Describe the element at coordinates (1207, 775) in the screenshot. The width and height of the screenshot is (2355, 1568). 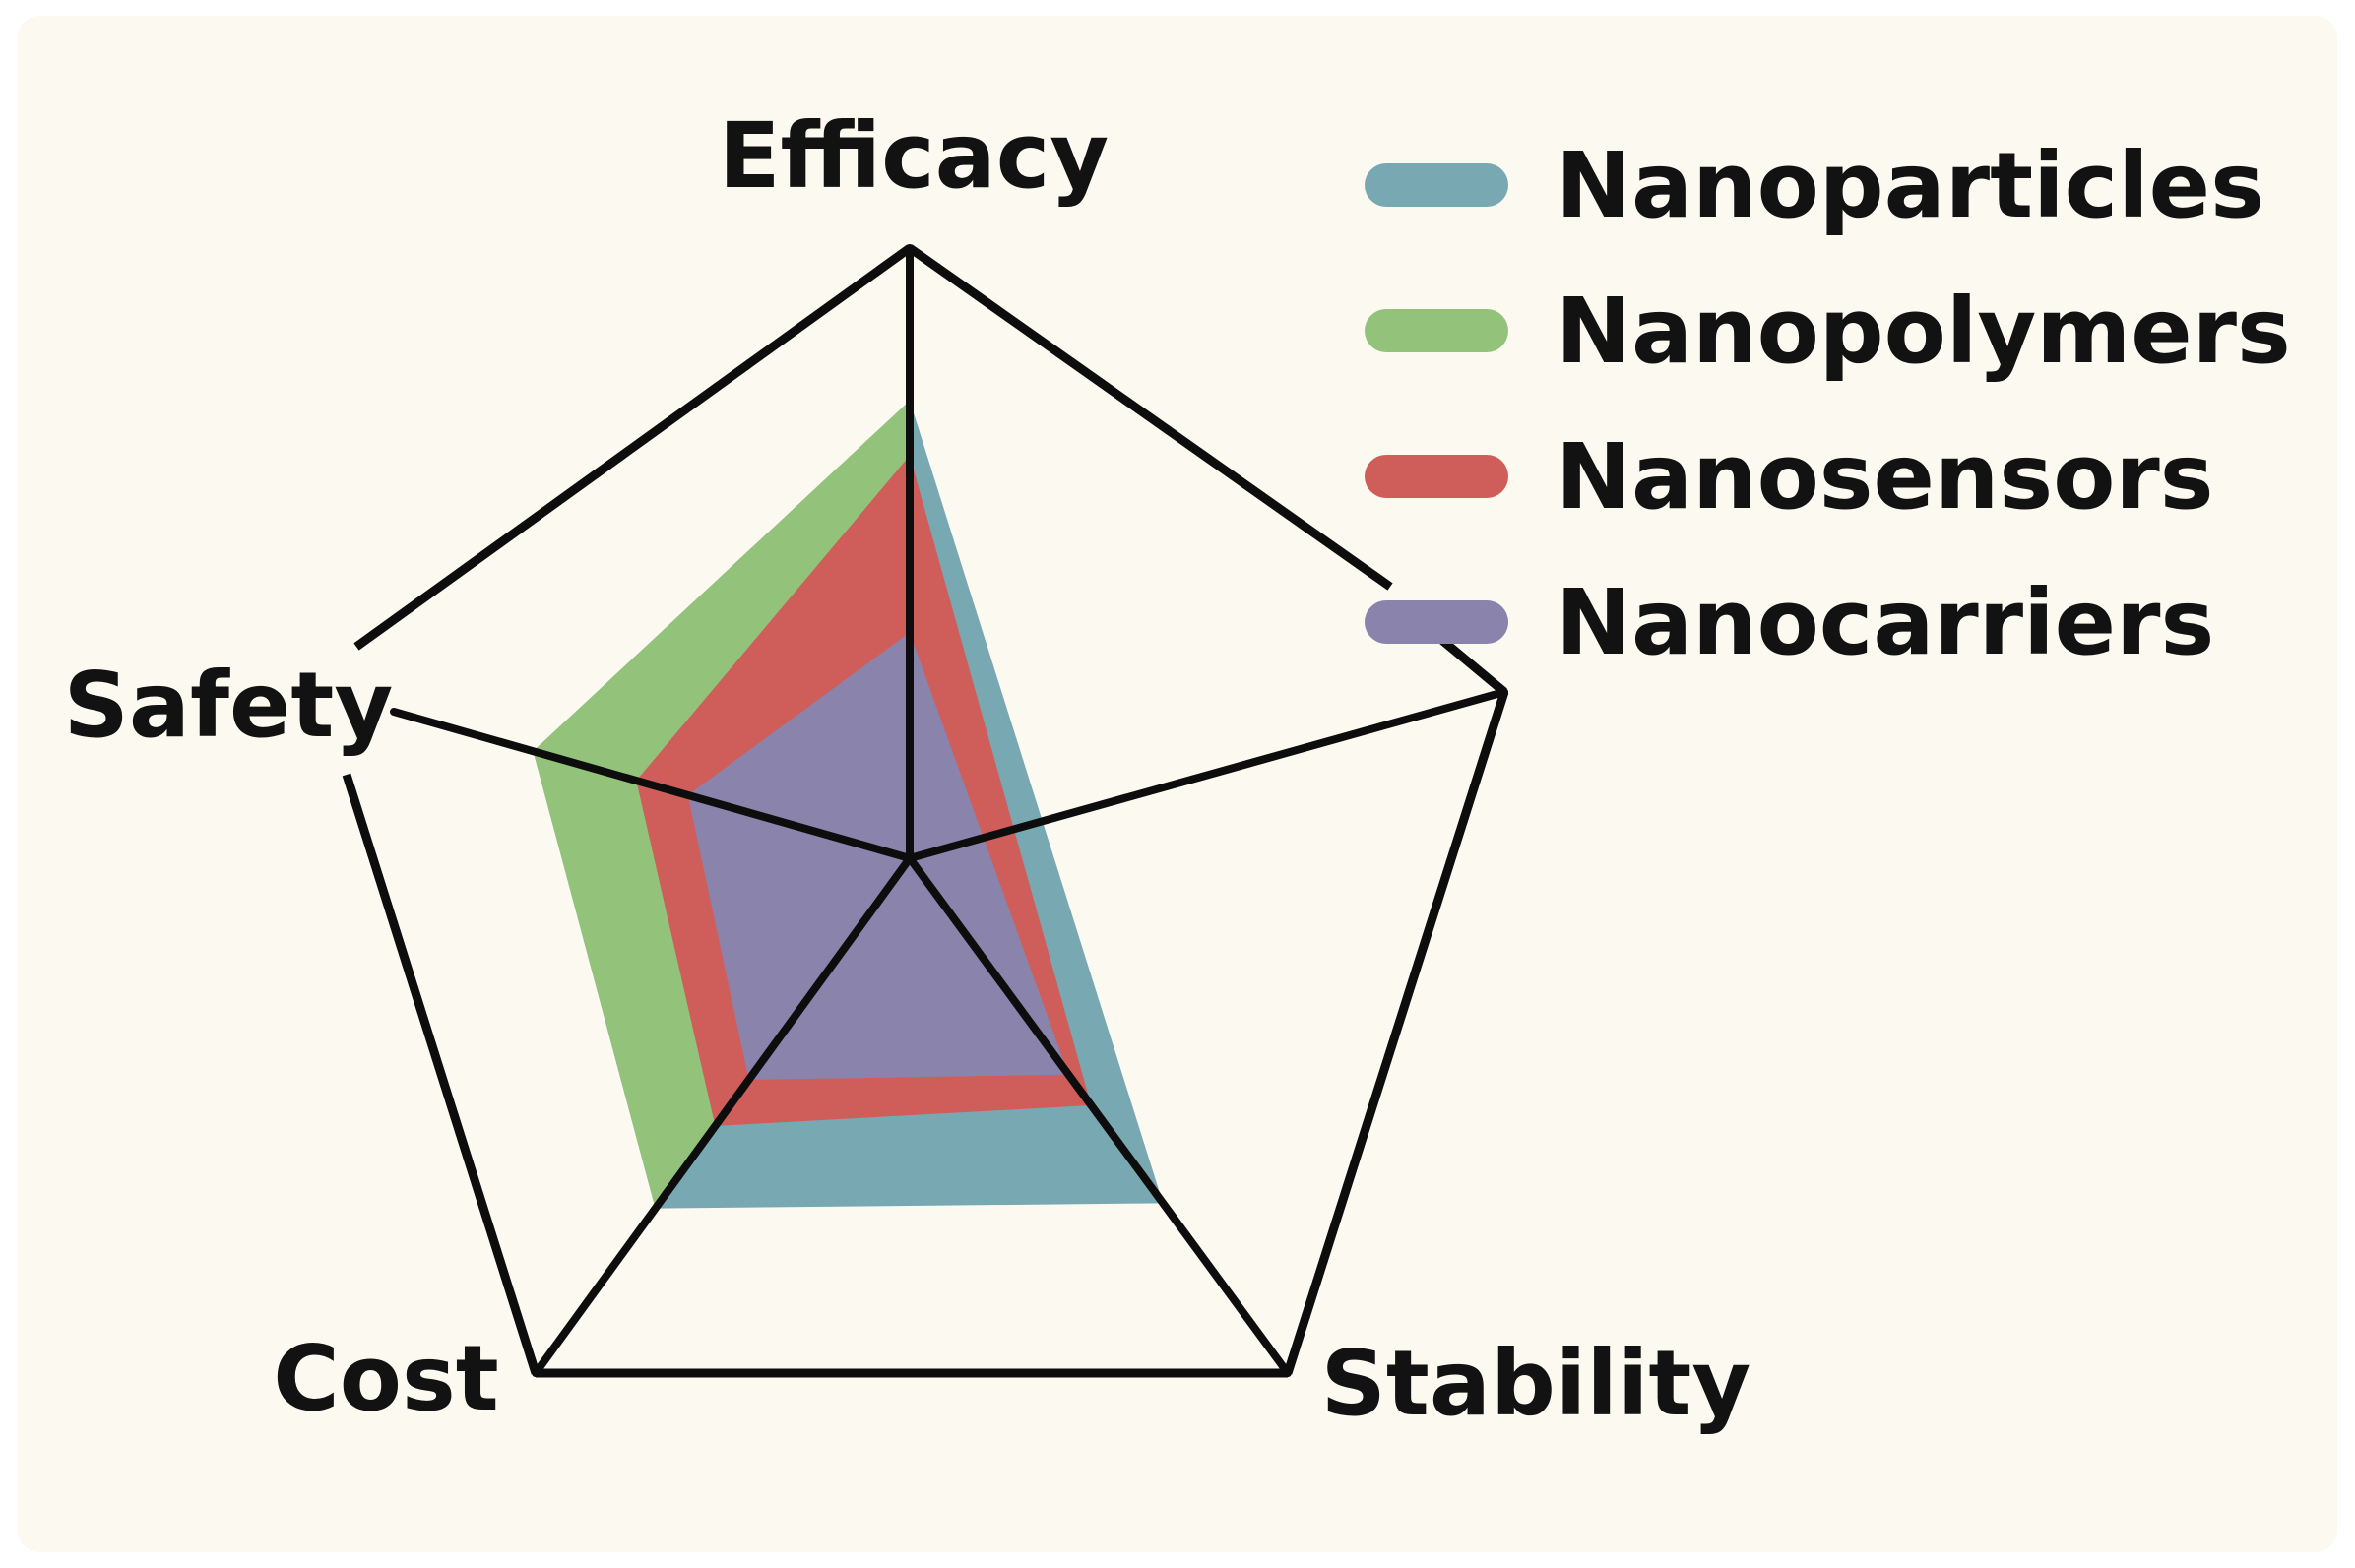
I see `spoke-right` at that location.